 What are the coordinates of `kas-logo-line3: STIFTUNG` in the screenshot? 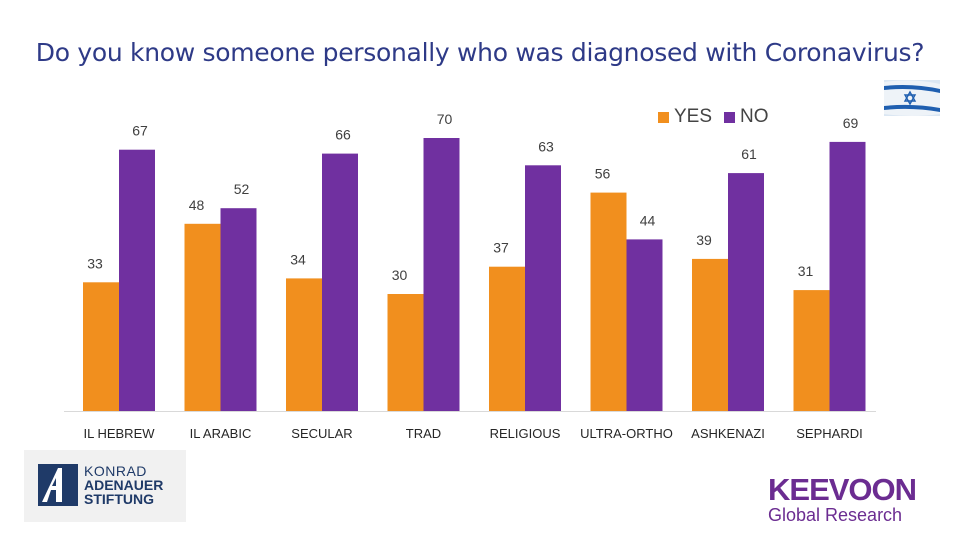 It's located at (119, 499).